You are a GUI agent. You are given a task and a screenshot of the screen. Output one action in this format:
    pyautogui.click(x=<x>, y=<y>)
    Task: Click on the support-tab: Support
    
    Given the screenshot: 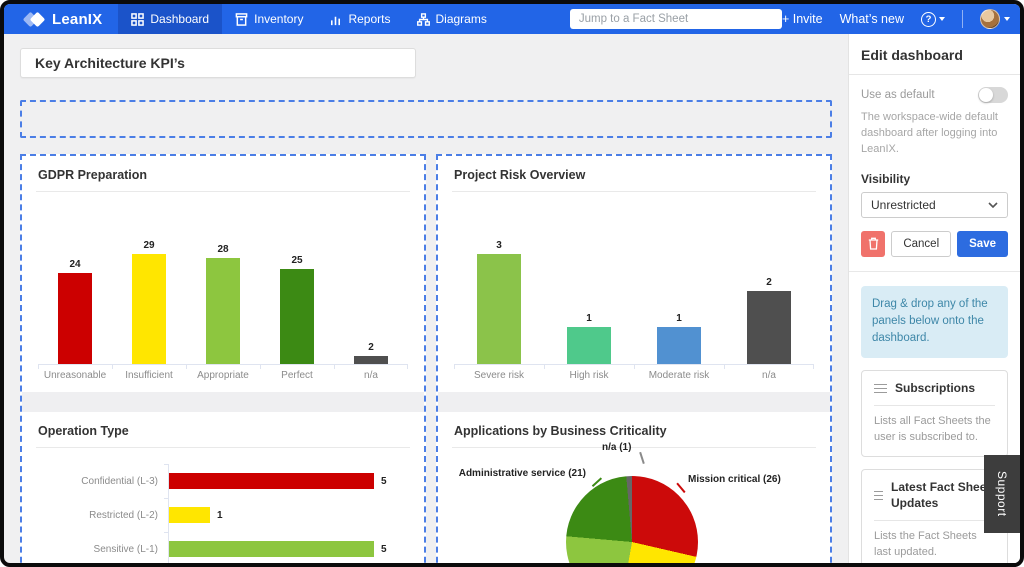 What is the action you would take?
    pyautogui.click(x=1002, y=494)
    